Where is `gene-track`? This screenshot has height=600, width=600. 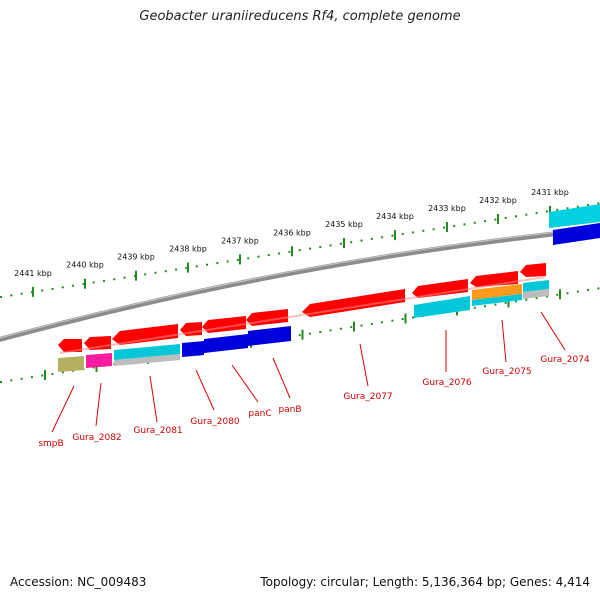
gene-track is located at coordinates (302, 308).